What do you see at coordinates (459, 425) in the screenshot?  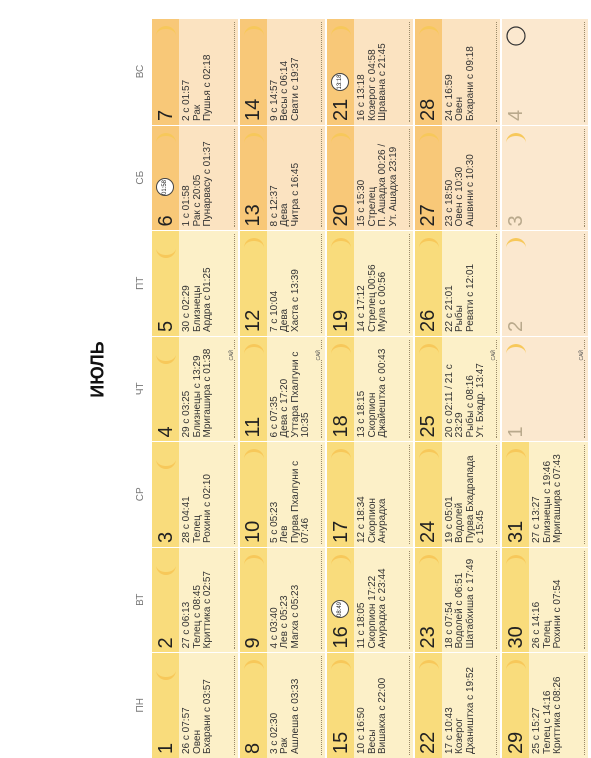 I see `day-info-line: 23:29` at bounding box center [459, 425].